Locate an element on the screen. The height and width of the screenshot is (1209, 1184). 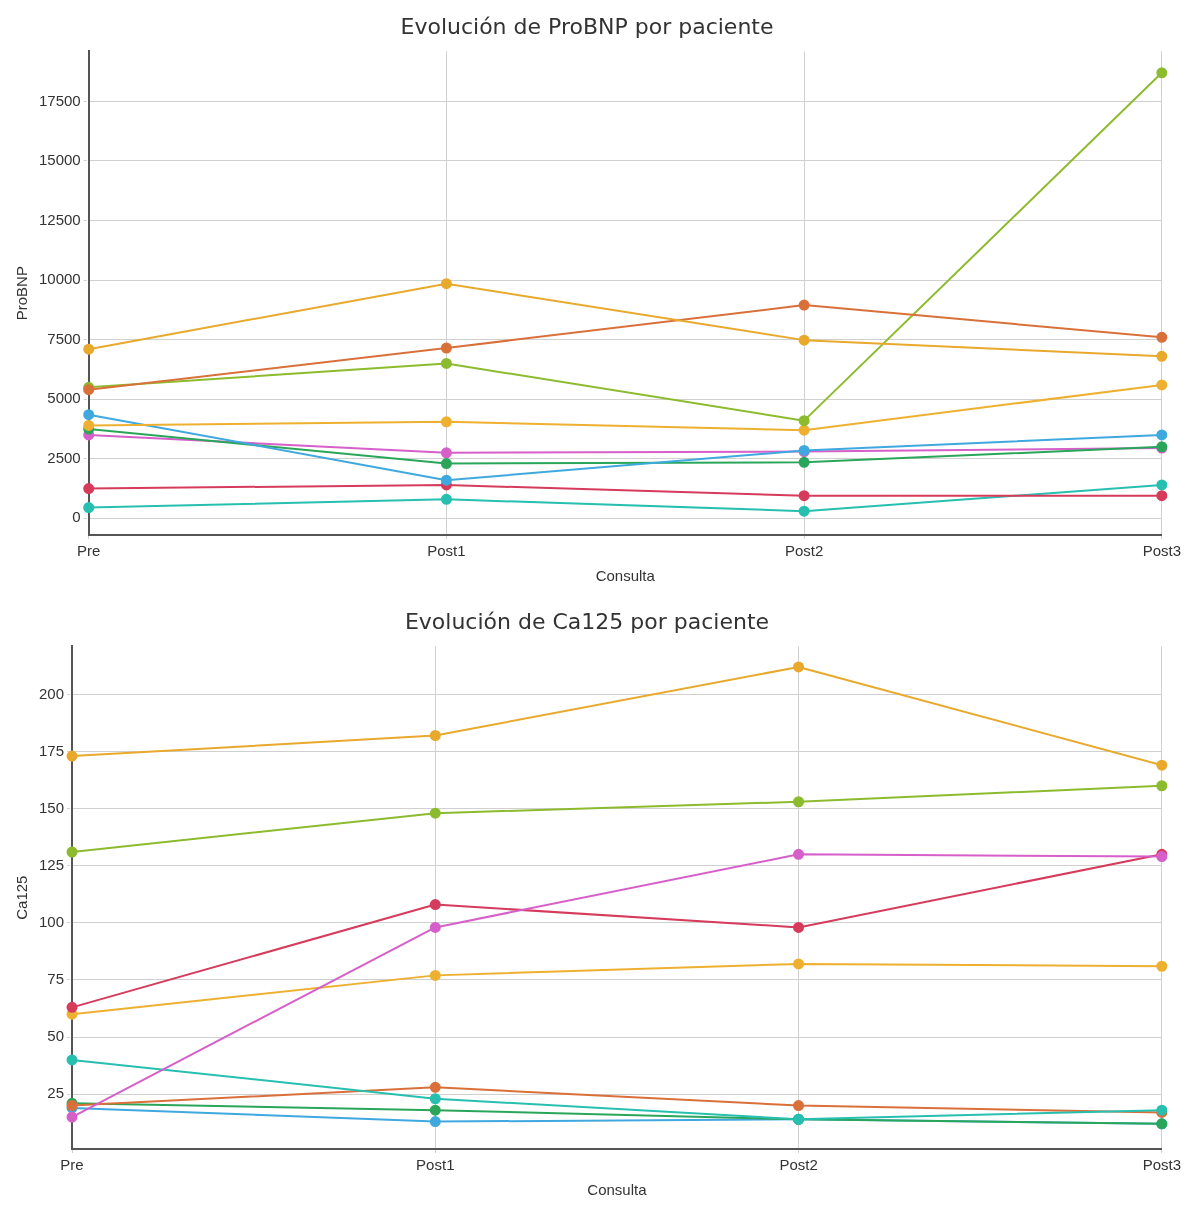
y-tick-label: 15000 is located at coordinates (59, 160).